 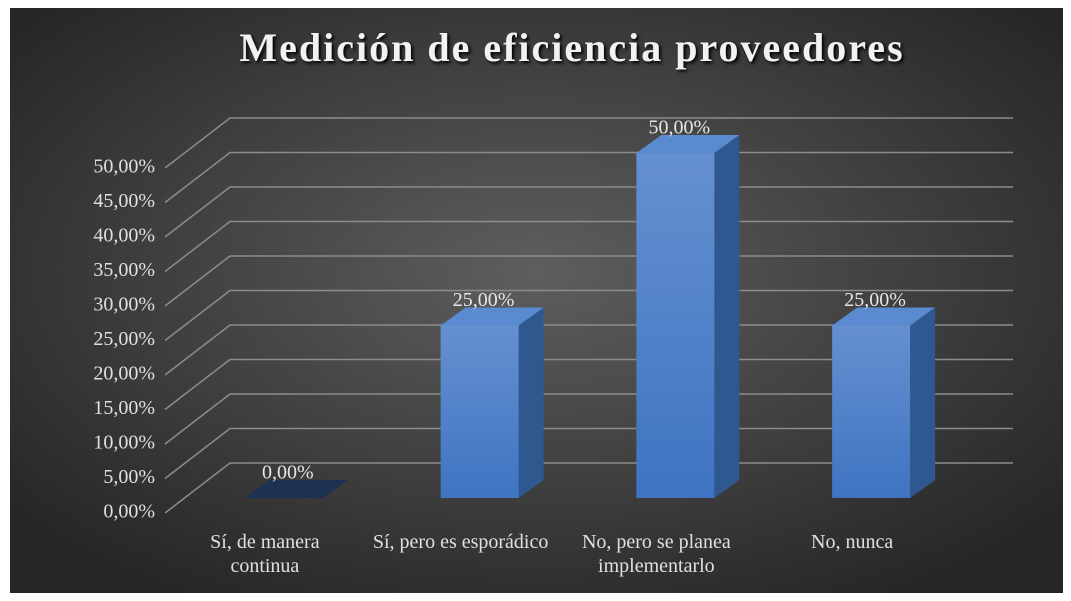 What do you see at coordinates (265, 554) in the screenshot?
I see `x-tick-label: Sí, de manera continua` at bounding box center [265, 554].